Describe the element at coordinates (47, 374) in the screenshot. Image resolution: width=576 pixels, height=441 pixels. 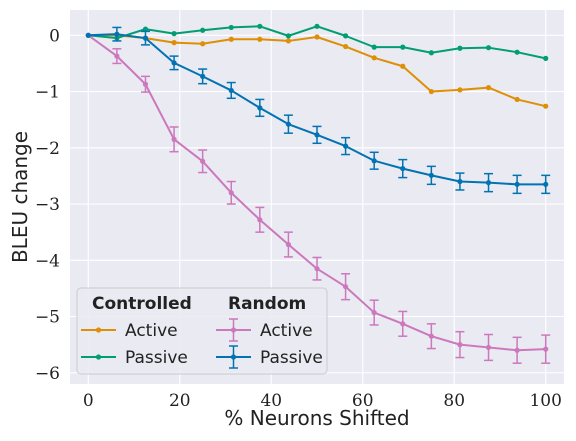
I see `y-tick-label: −6` at that location.